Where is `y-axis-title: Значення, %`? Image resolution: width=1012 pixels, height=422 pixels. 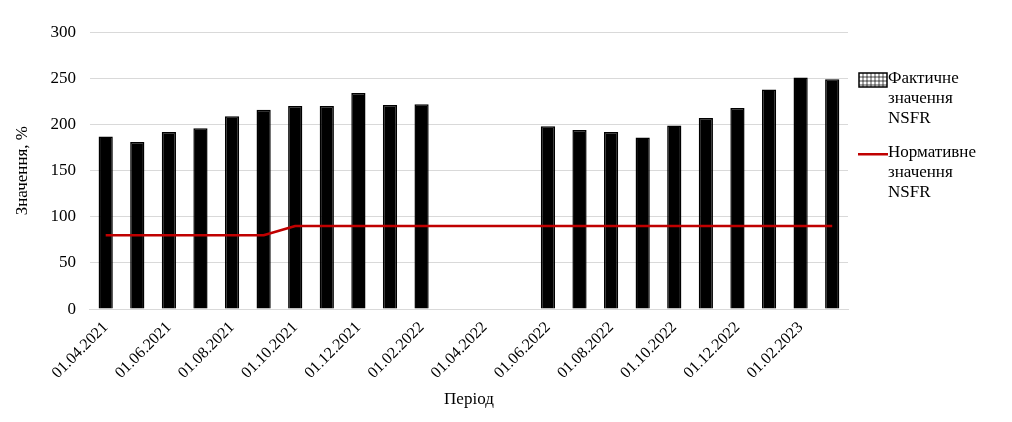 y-axis-title: Значення, % is located at coordinates (21, 171).